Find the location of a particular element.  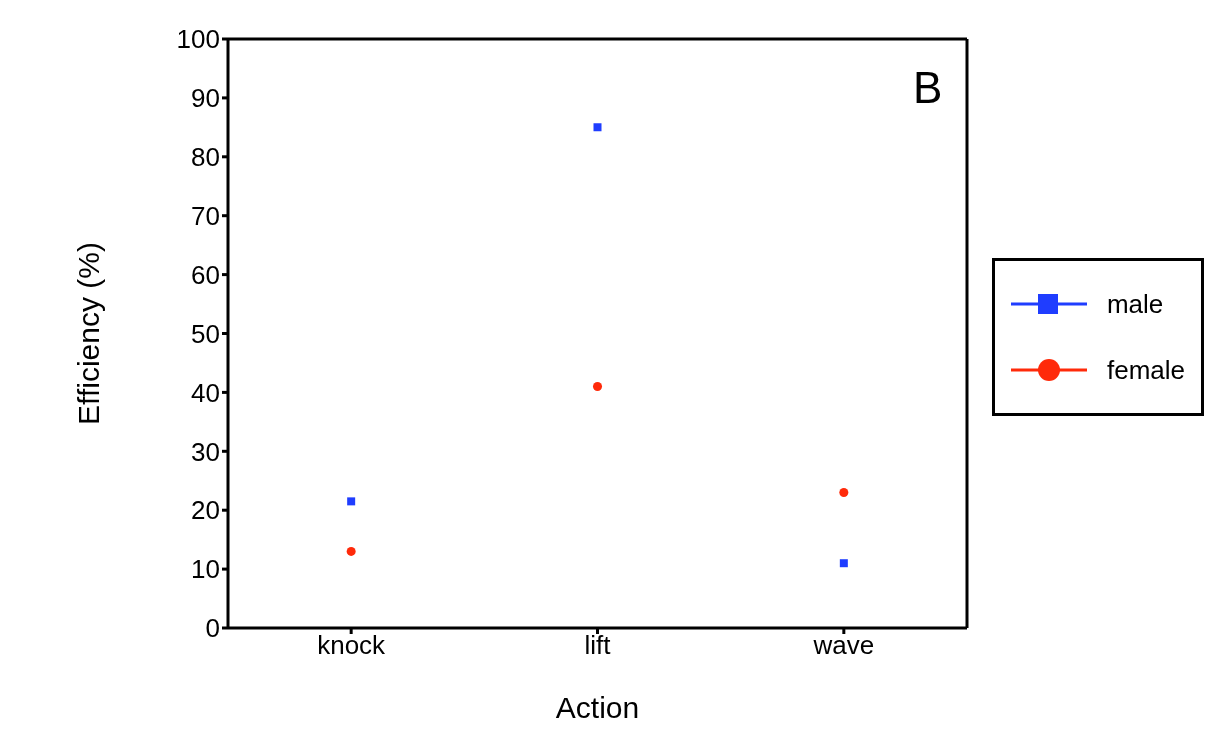

x-tick-label: wave is located at coordinates (843, 645).